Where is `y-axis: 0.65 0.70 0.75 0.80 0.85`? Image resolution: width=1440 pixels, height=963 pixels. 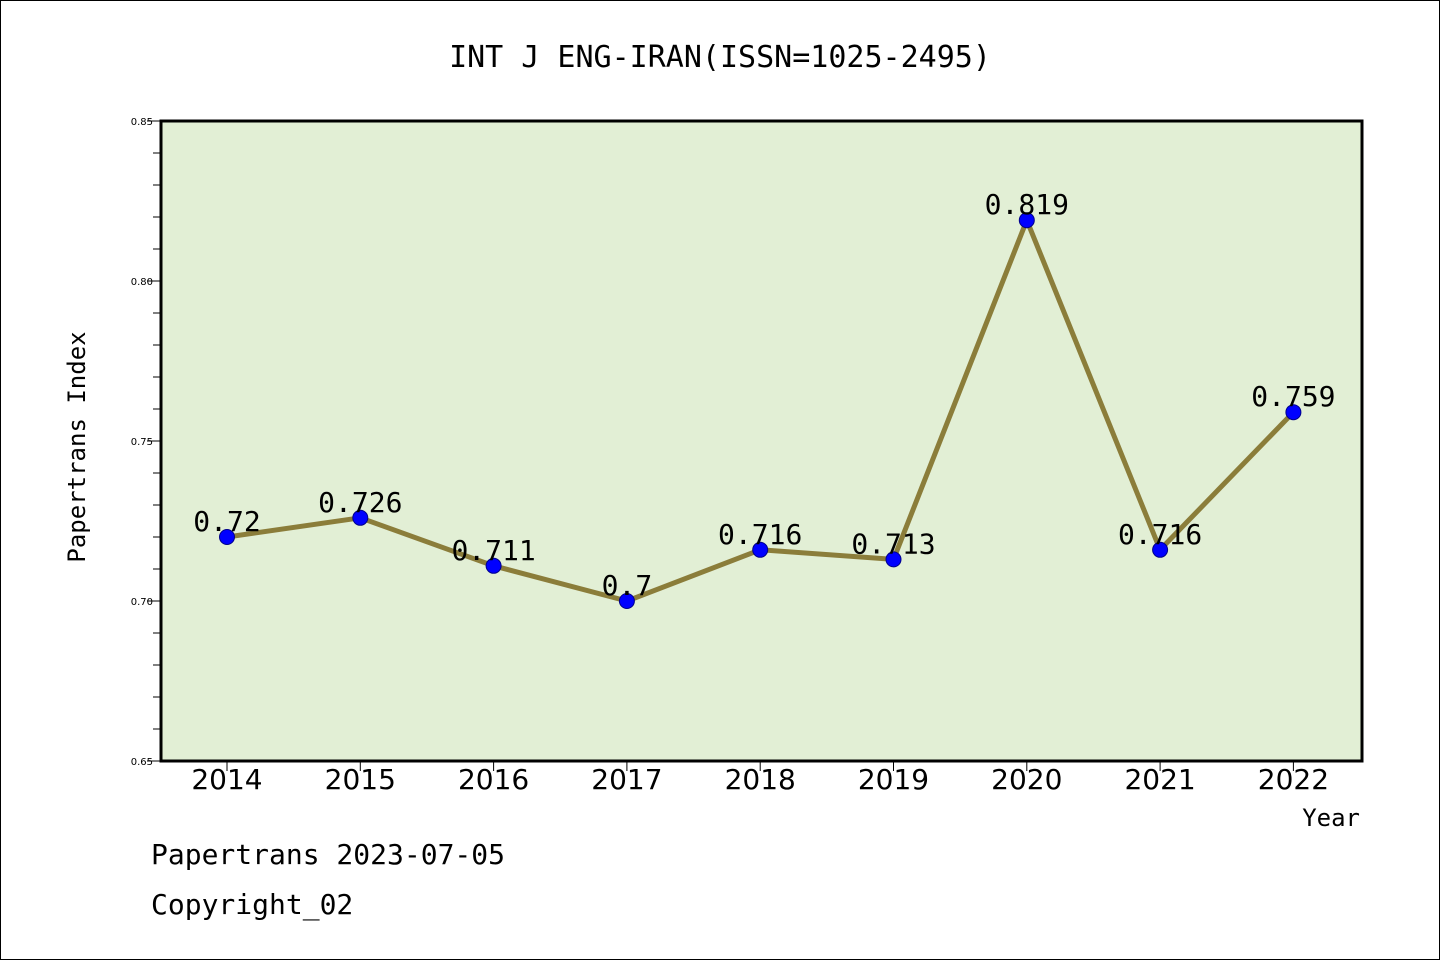
y-axis: 0.65 0.70 0.75 0.80 0.85 is located at coordinates (146, 442).